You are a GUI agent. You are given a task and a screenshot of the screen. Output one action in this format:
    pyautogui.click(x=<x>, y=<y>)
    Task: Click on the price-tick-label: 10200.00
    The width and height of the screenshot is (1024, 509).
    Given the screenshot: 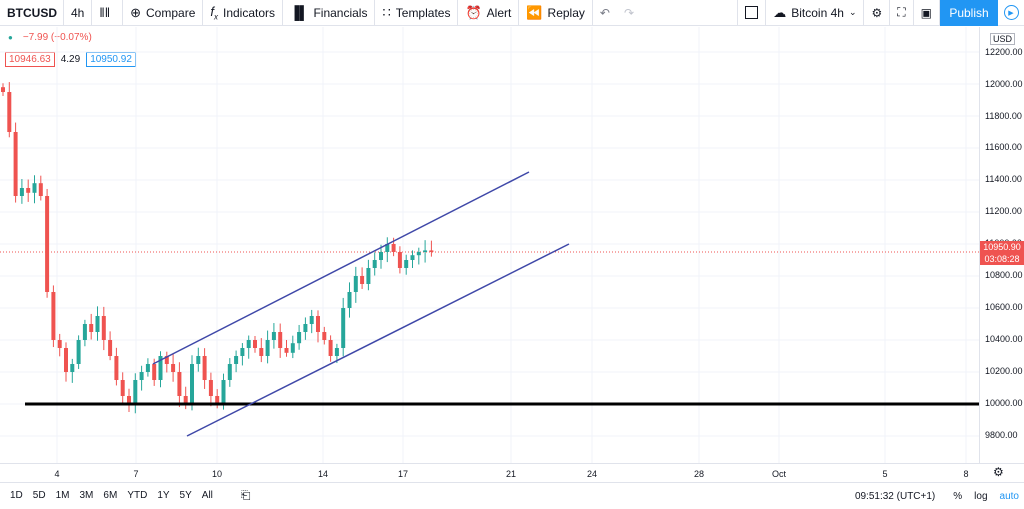 What is the action you would take?
    pyautogui.click(x=1004, y=371)
    